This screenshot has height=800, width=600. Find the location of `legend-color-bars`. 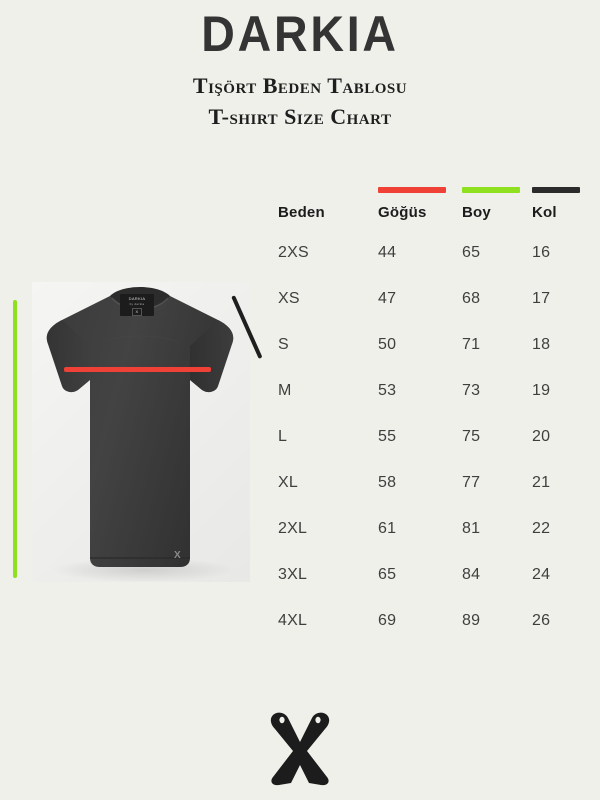

legend-color-bars is located at coordinates (425, 191).